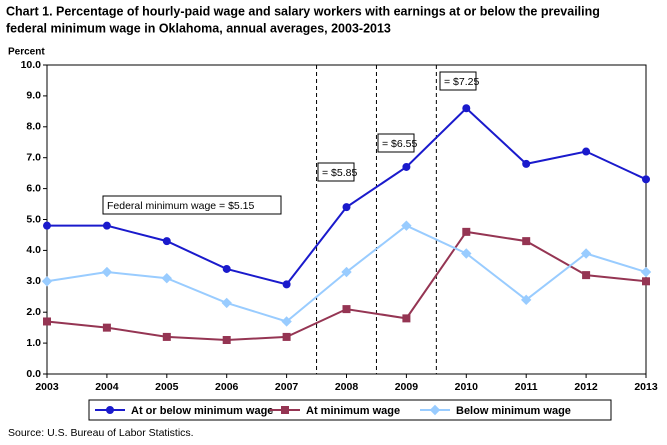 The height and width of the screenshot is (445, 667). I want to click on source-note: Source: U.S. Bureau of Labor Statistics., so click(101, 433).